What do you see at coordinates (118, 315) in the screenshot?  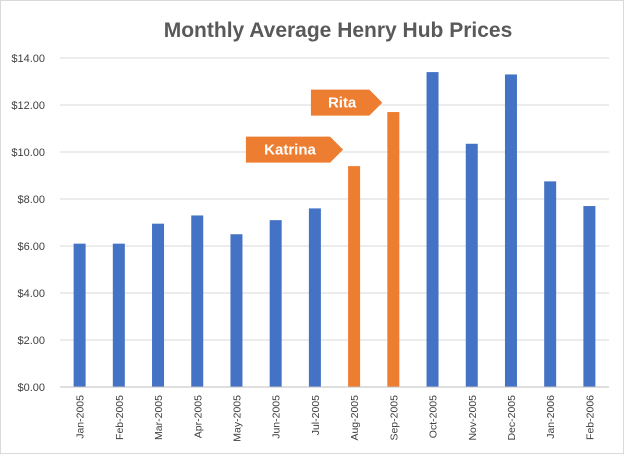 I see `bar-feb-2005` at bounding box center [118, 315].